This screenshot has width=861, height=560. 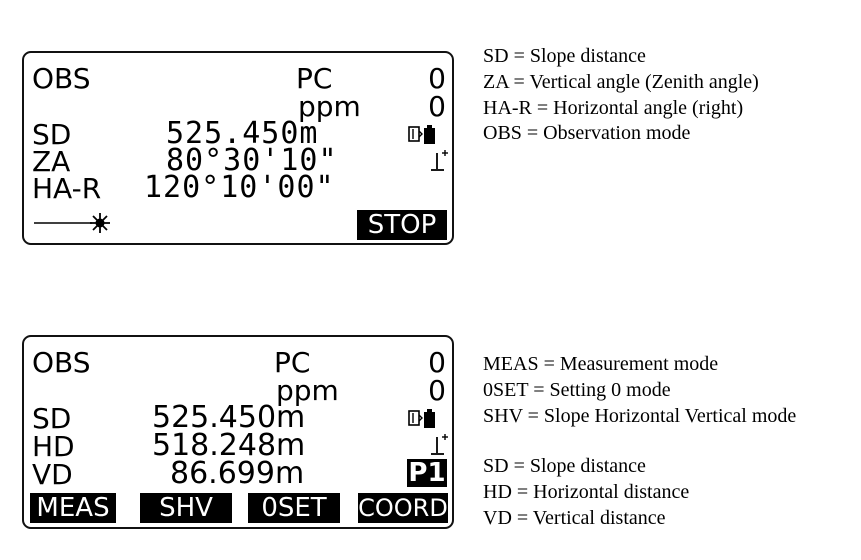 What do you see at coordinates (621, 81) in the screenshot?
I see `legend-item: ZA = Vertical angle (Zenith angle)` at bounding box center [621, 81].